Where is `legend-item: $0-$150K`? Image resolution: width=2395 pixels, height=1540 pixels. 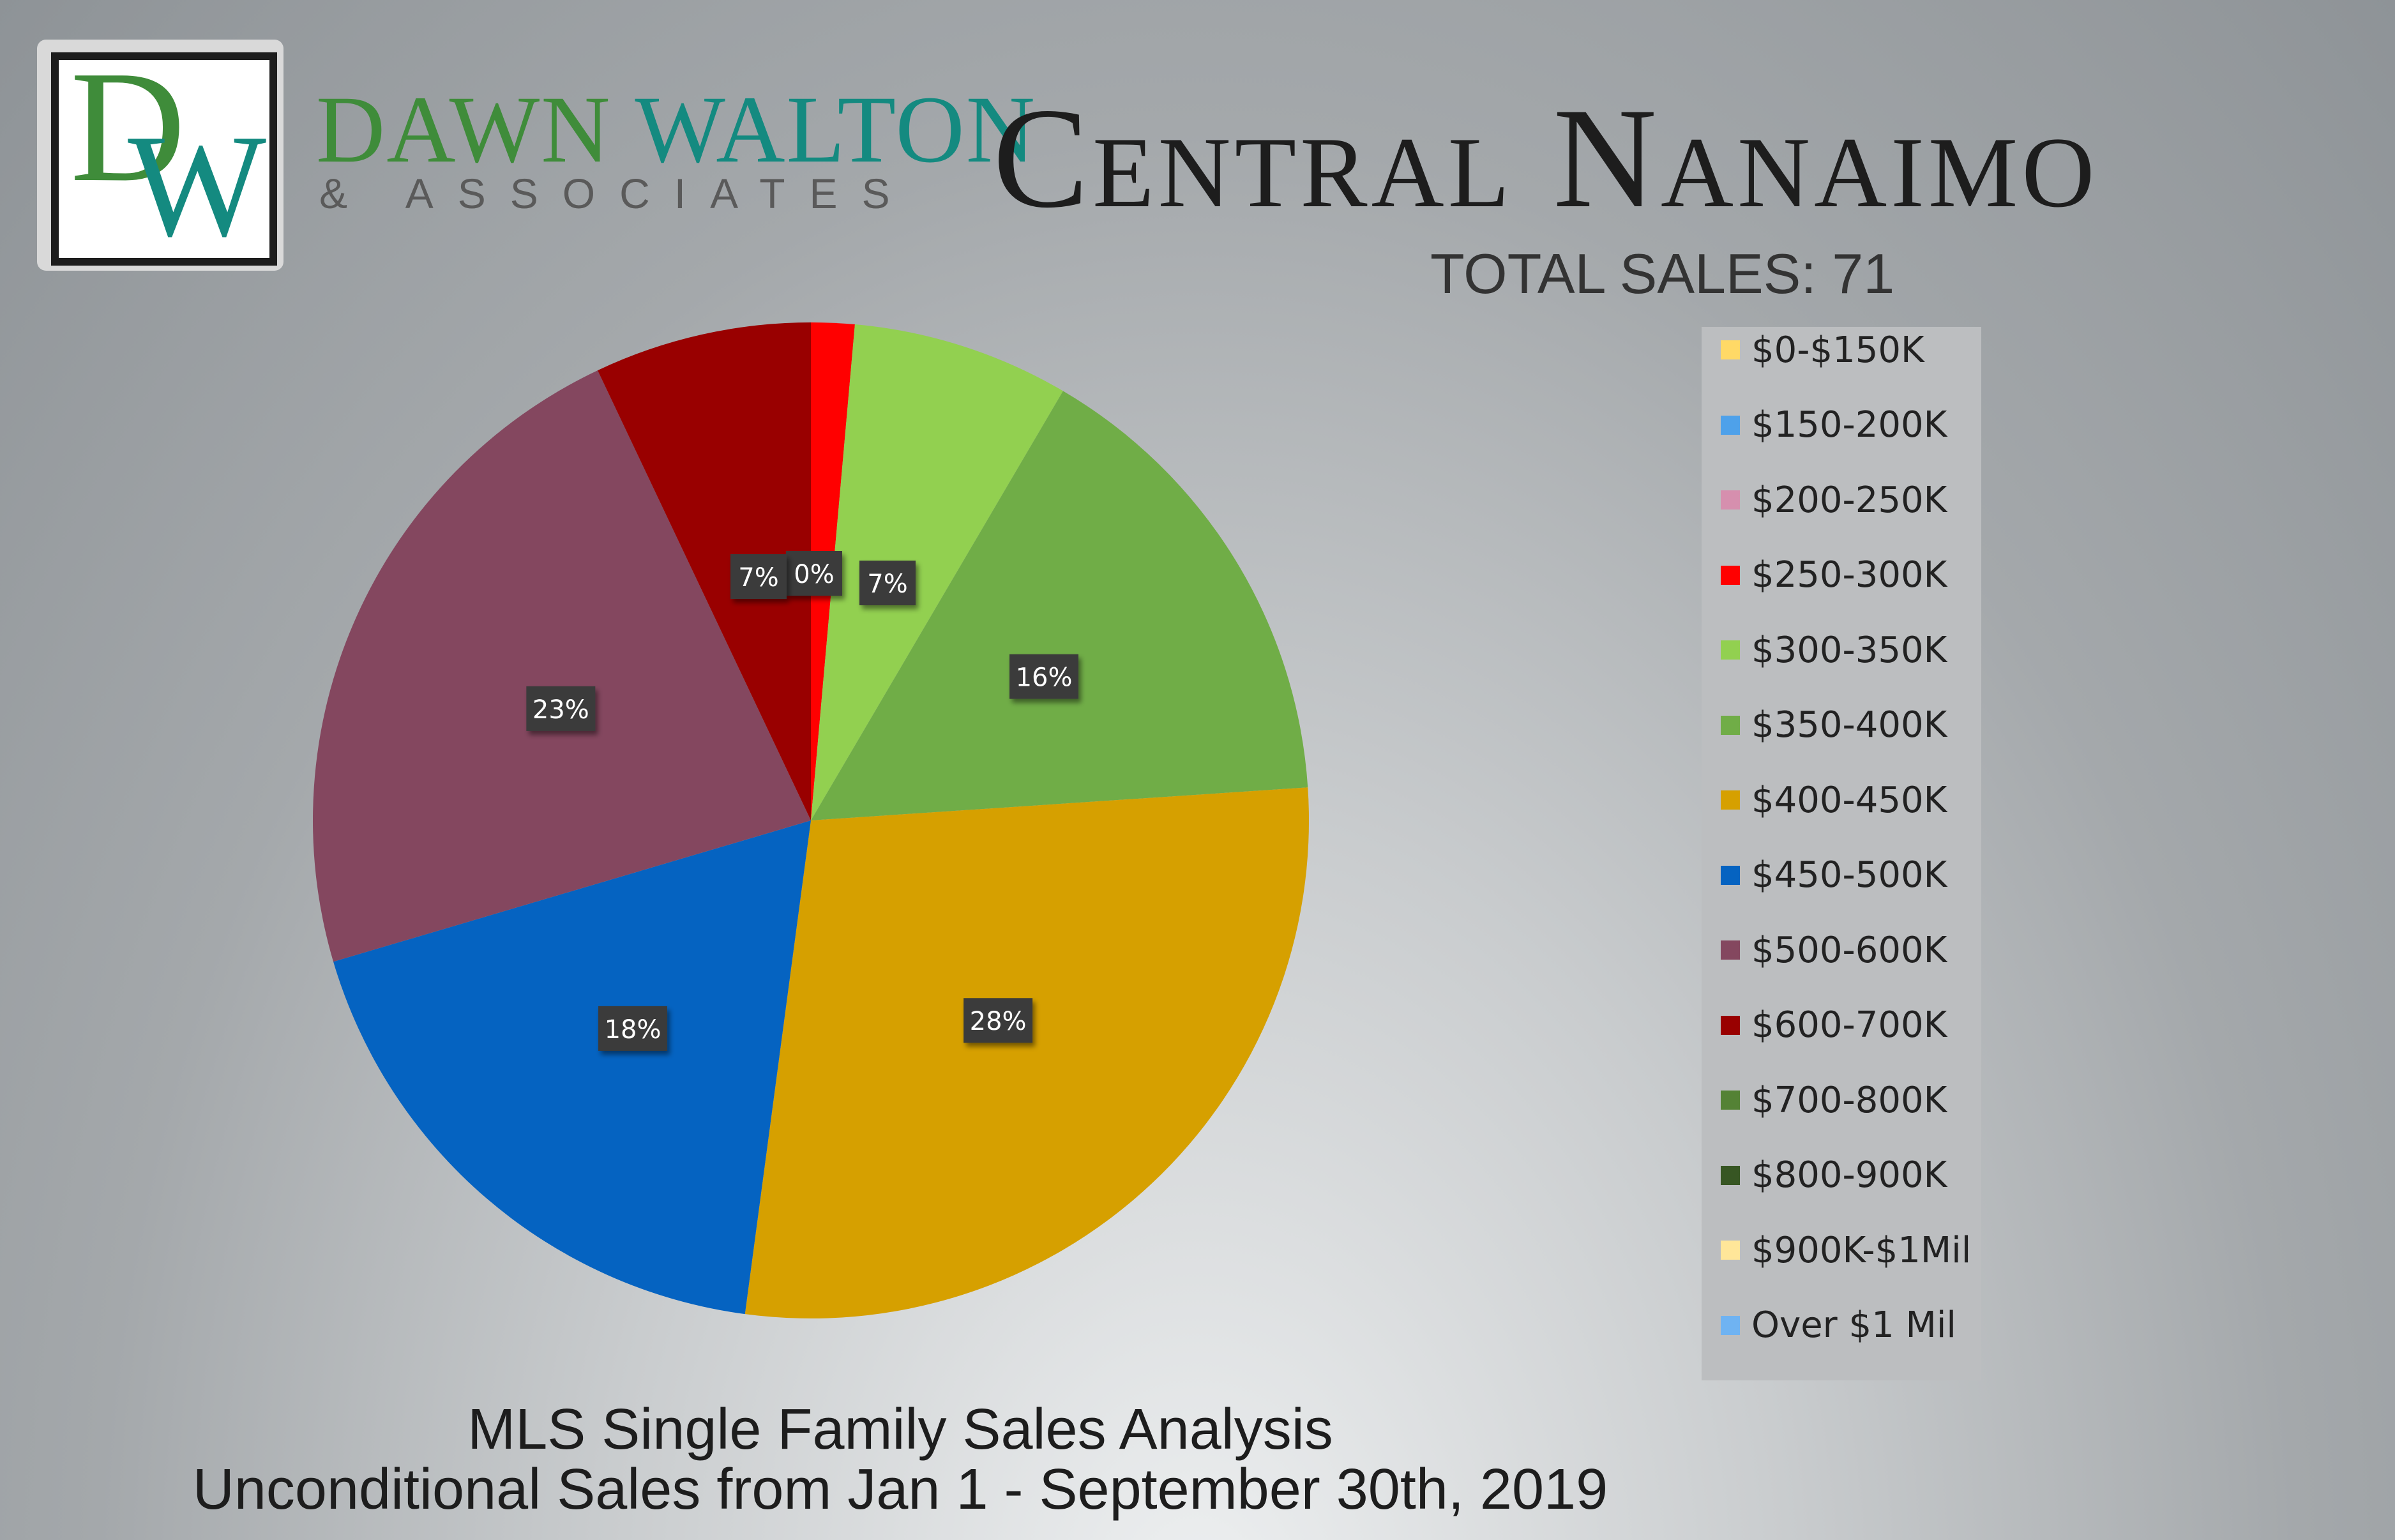 legend-item: $0-$150K is located at coordinates (1822, 350).